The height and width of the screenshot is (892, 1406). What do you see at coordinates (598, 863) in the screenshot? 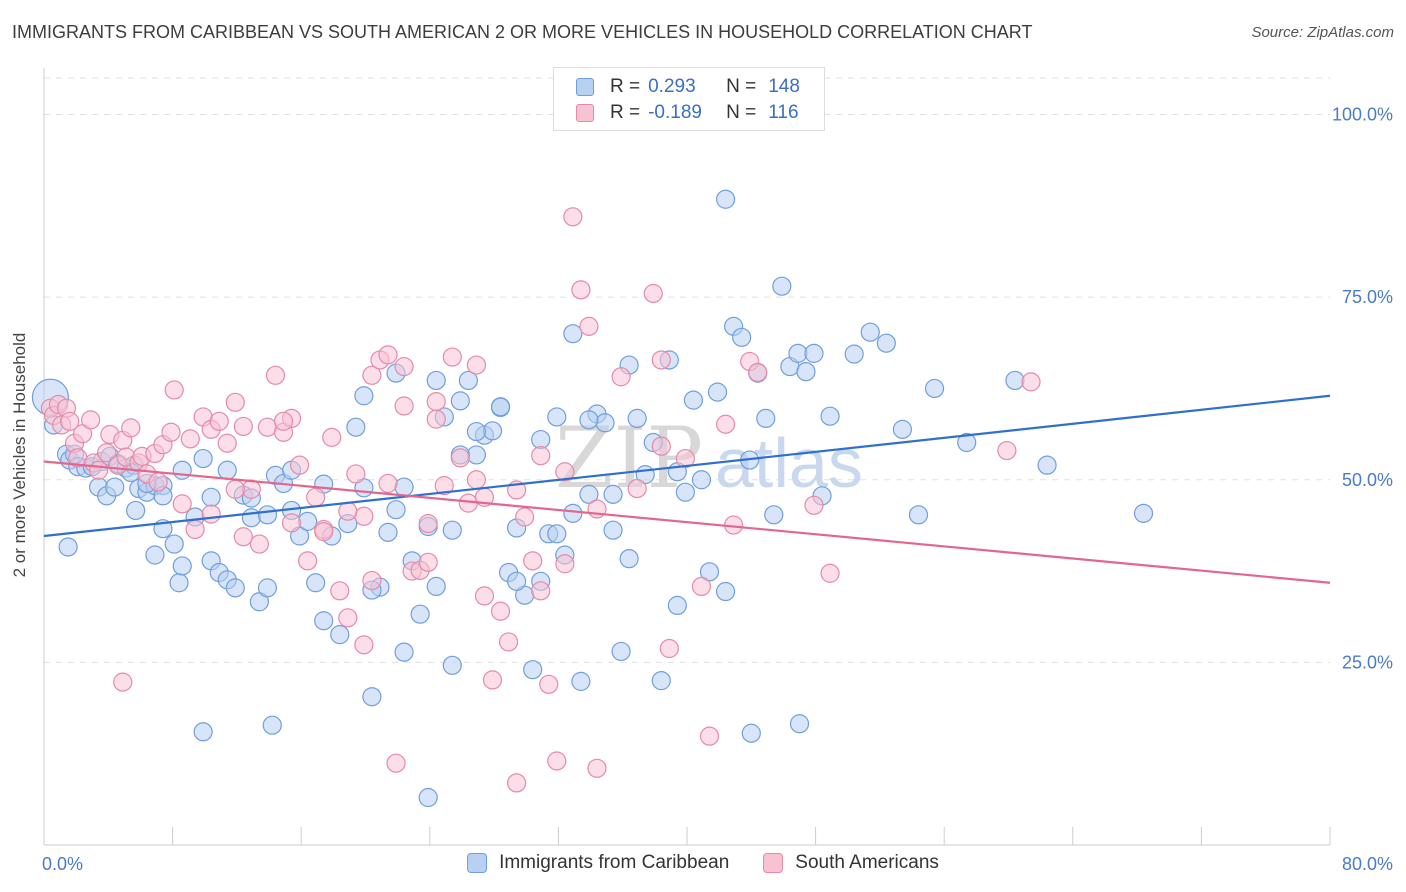
I see `legend-item-caribbean: Immigrants from Caribbean` at bounding box center [598, 863].